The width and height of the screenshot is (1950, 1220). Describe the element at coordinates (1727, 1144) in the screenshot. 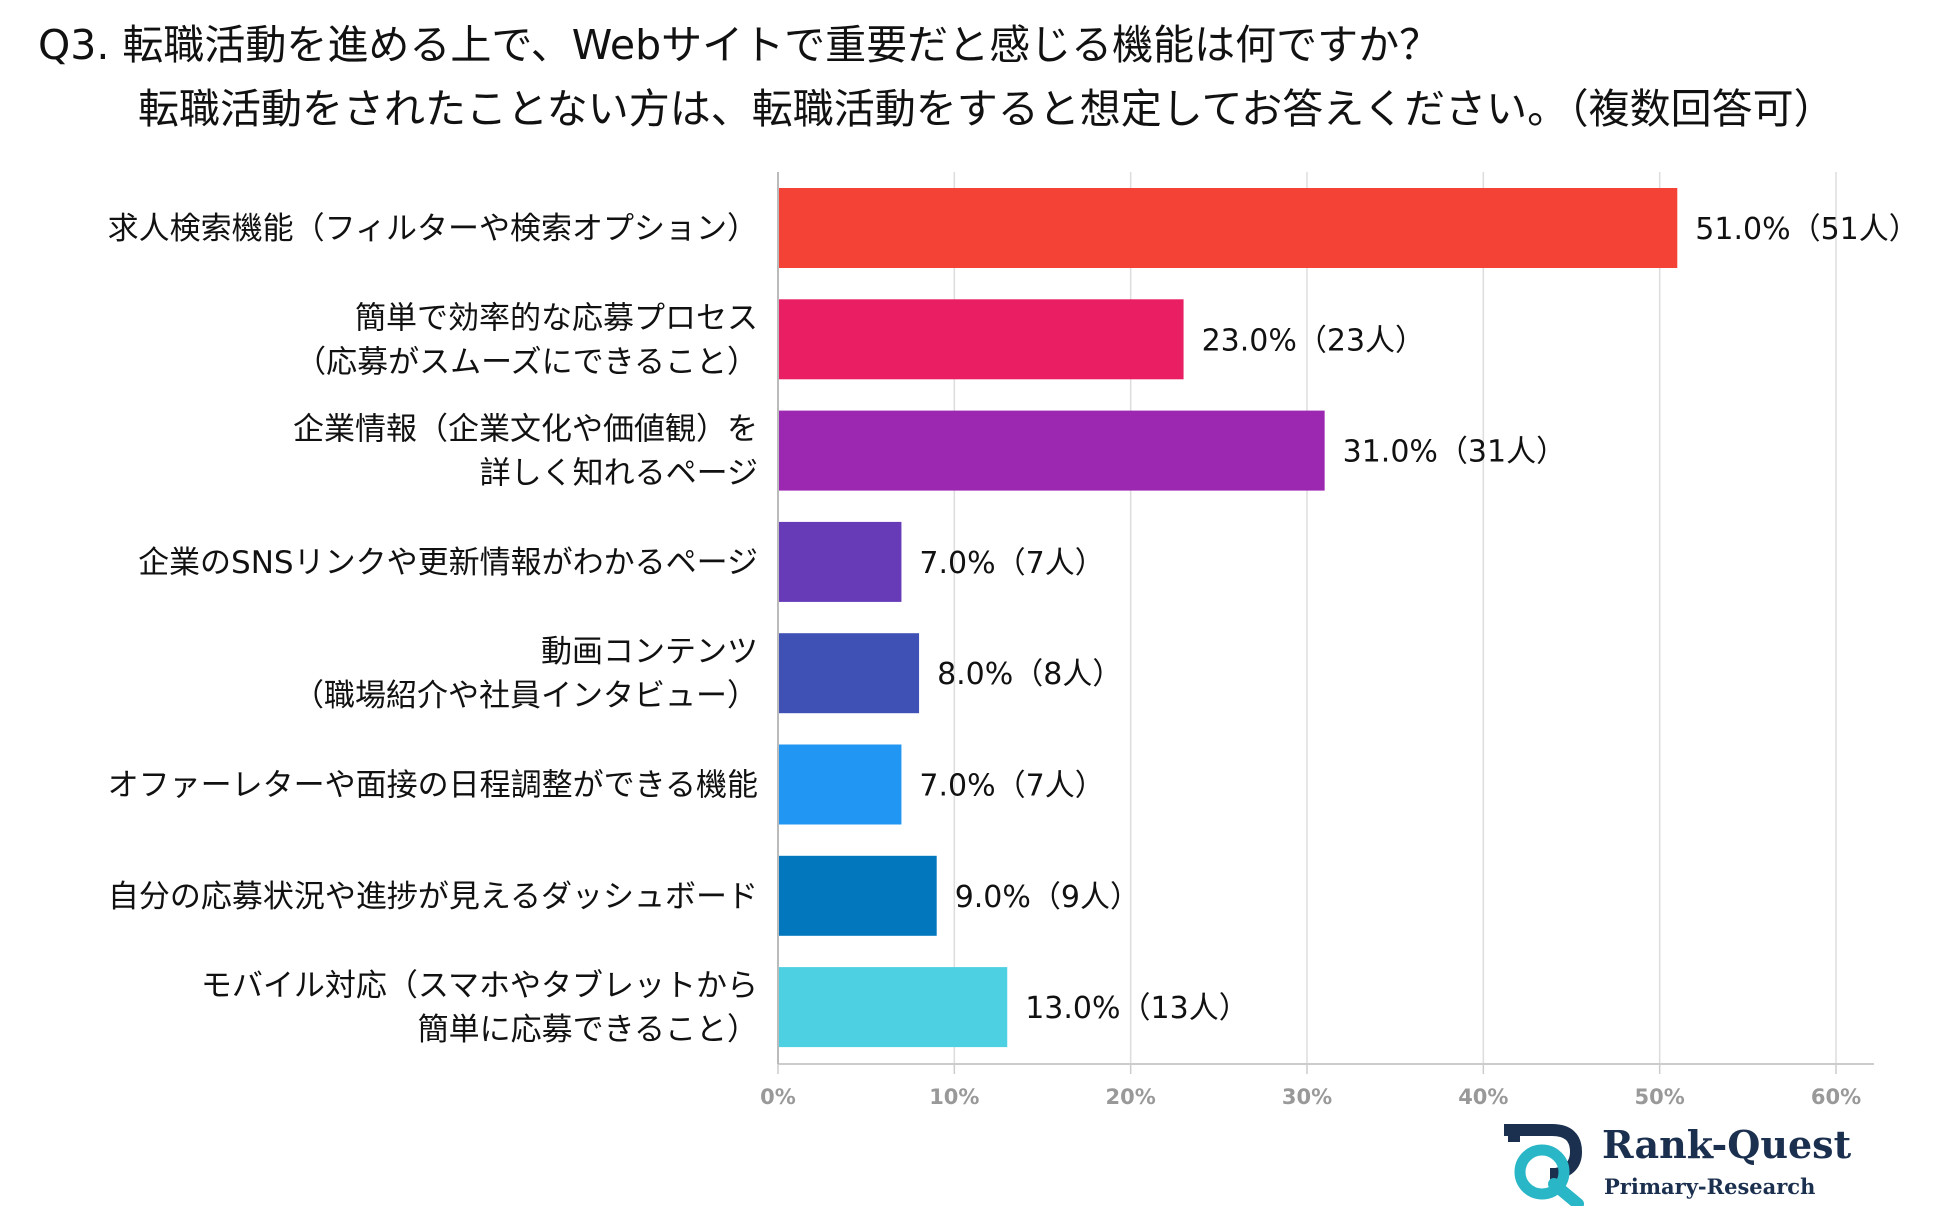

I see `logo-name: Rank-Quest` at that location.